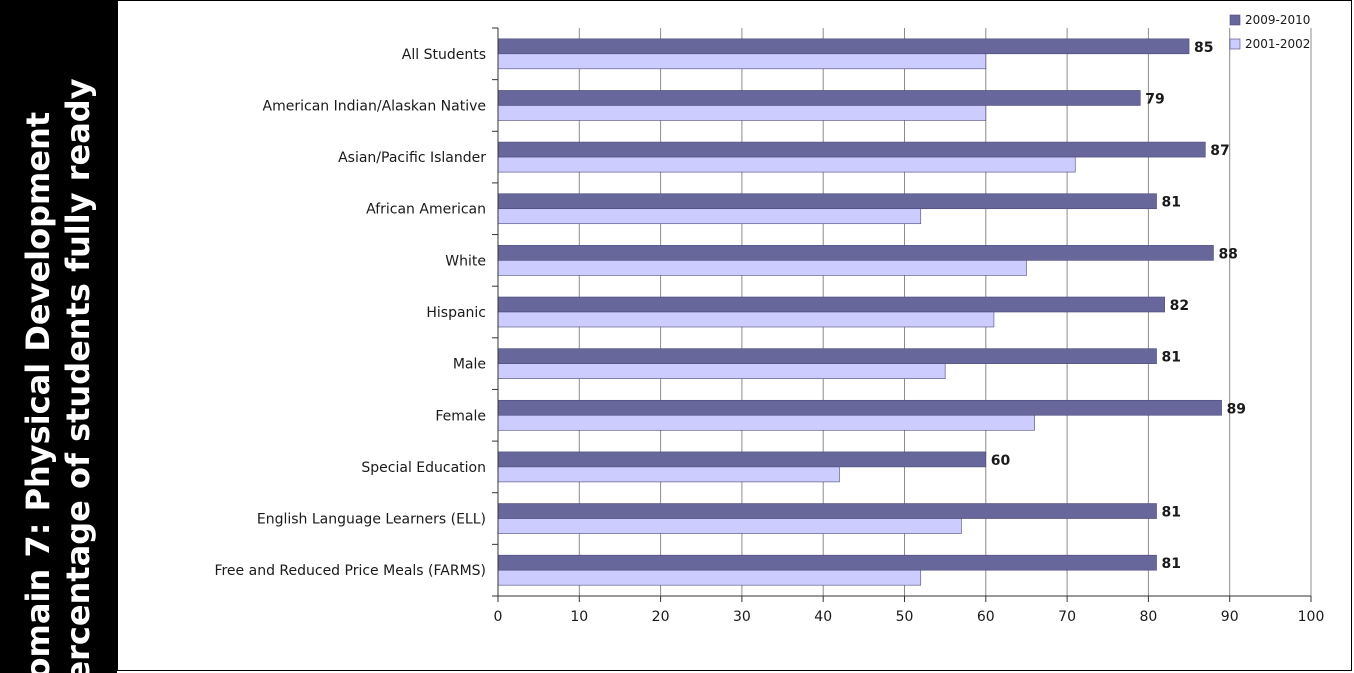 The image size is (1354, 673). I want to click on category-label: Asian/Pacific Islander, so click(412, 158).